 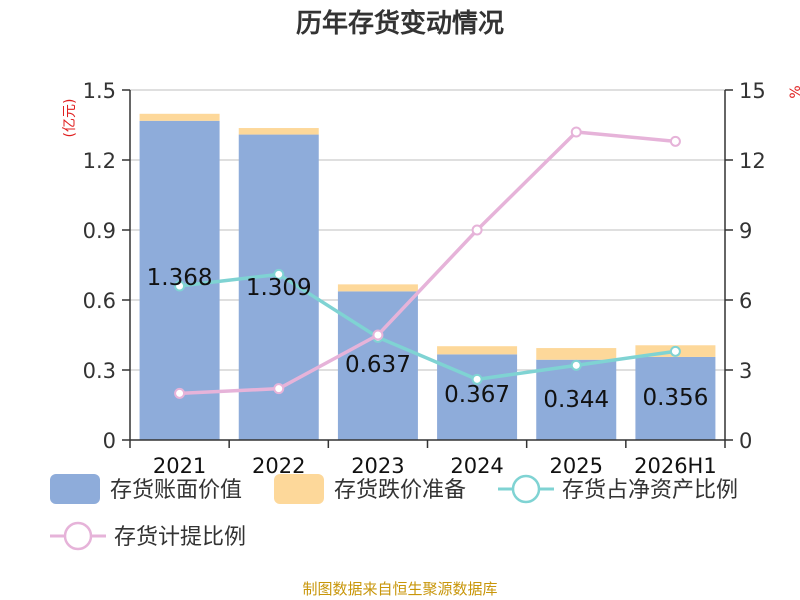 I want to click on right-tick-label: 9, so click(x=745, y=231).